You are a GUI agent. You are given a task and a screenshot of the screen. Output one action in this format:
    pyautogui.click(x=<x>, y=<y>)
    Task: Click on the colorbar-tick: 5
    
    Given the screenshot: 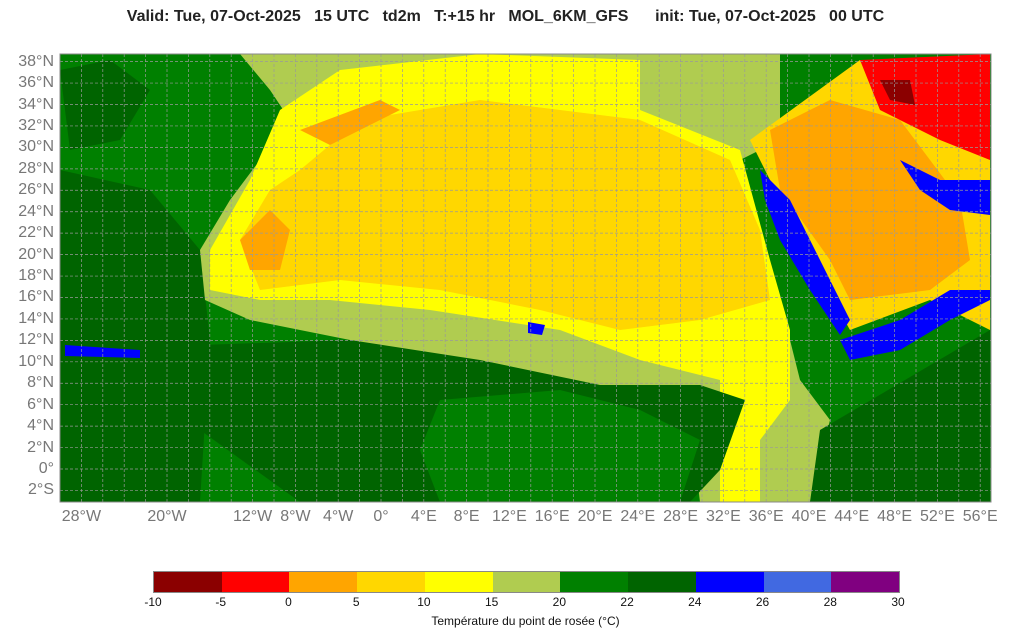 What is the action you would take?
    pyautogui.click(x=356, y=602)
    